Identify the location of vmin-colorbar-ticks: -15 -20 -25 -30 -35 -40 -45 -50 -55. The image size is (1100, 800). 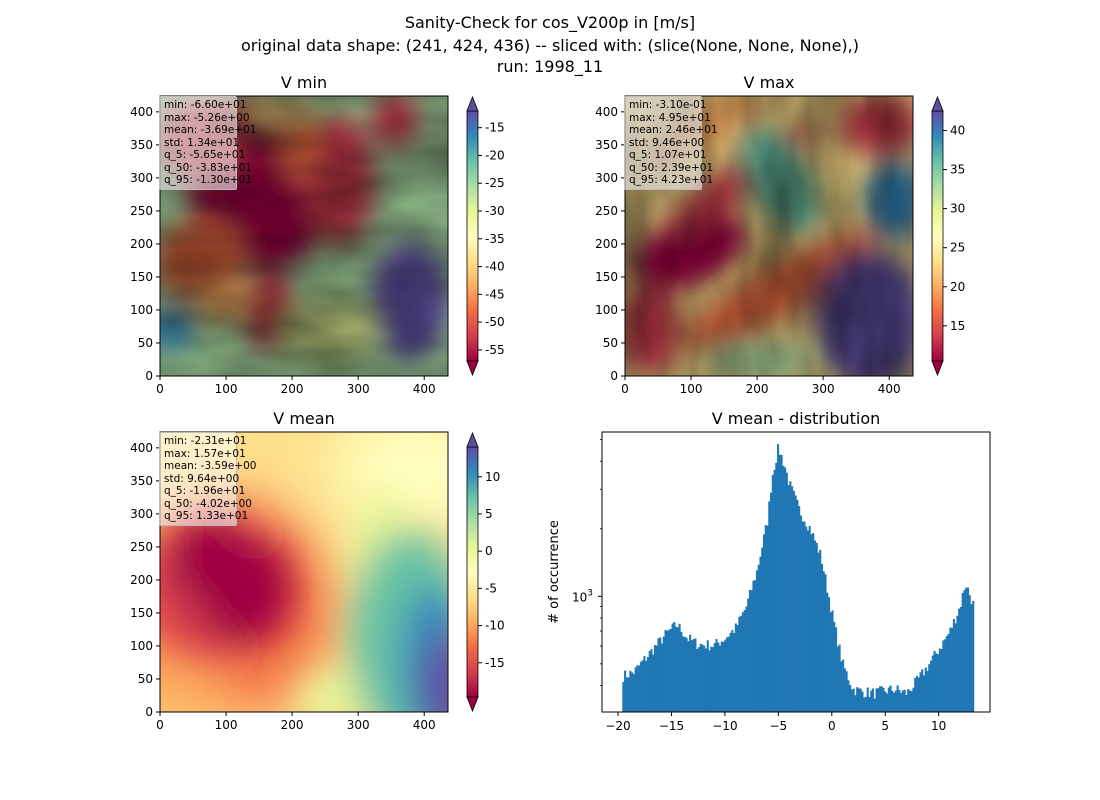
(491, 239).